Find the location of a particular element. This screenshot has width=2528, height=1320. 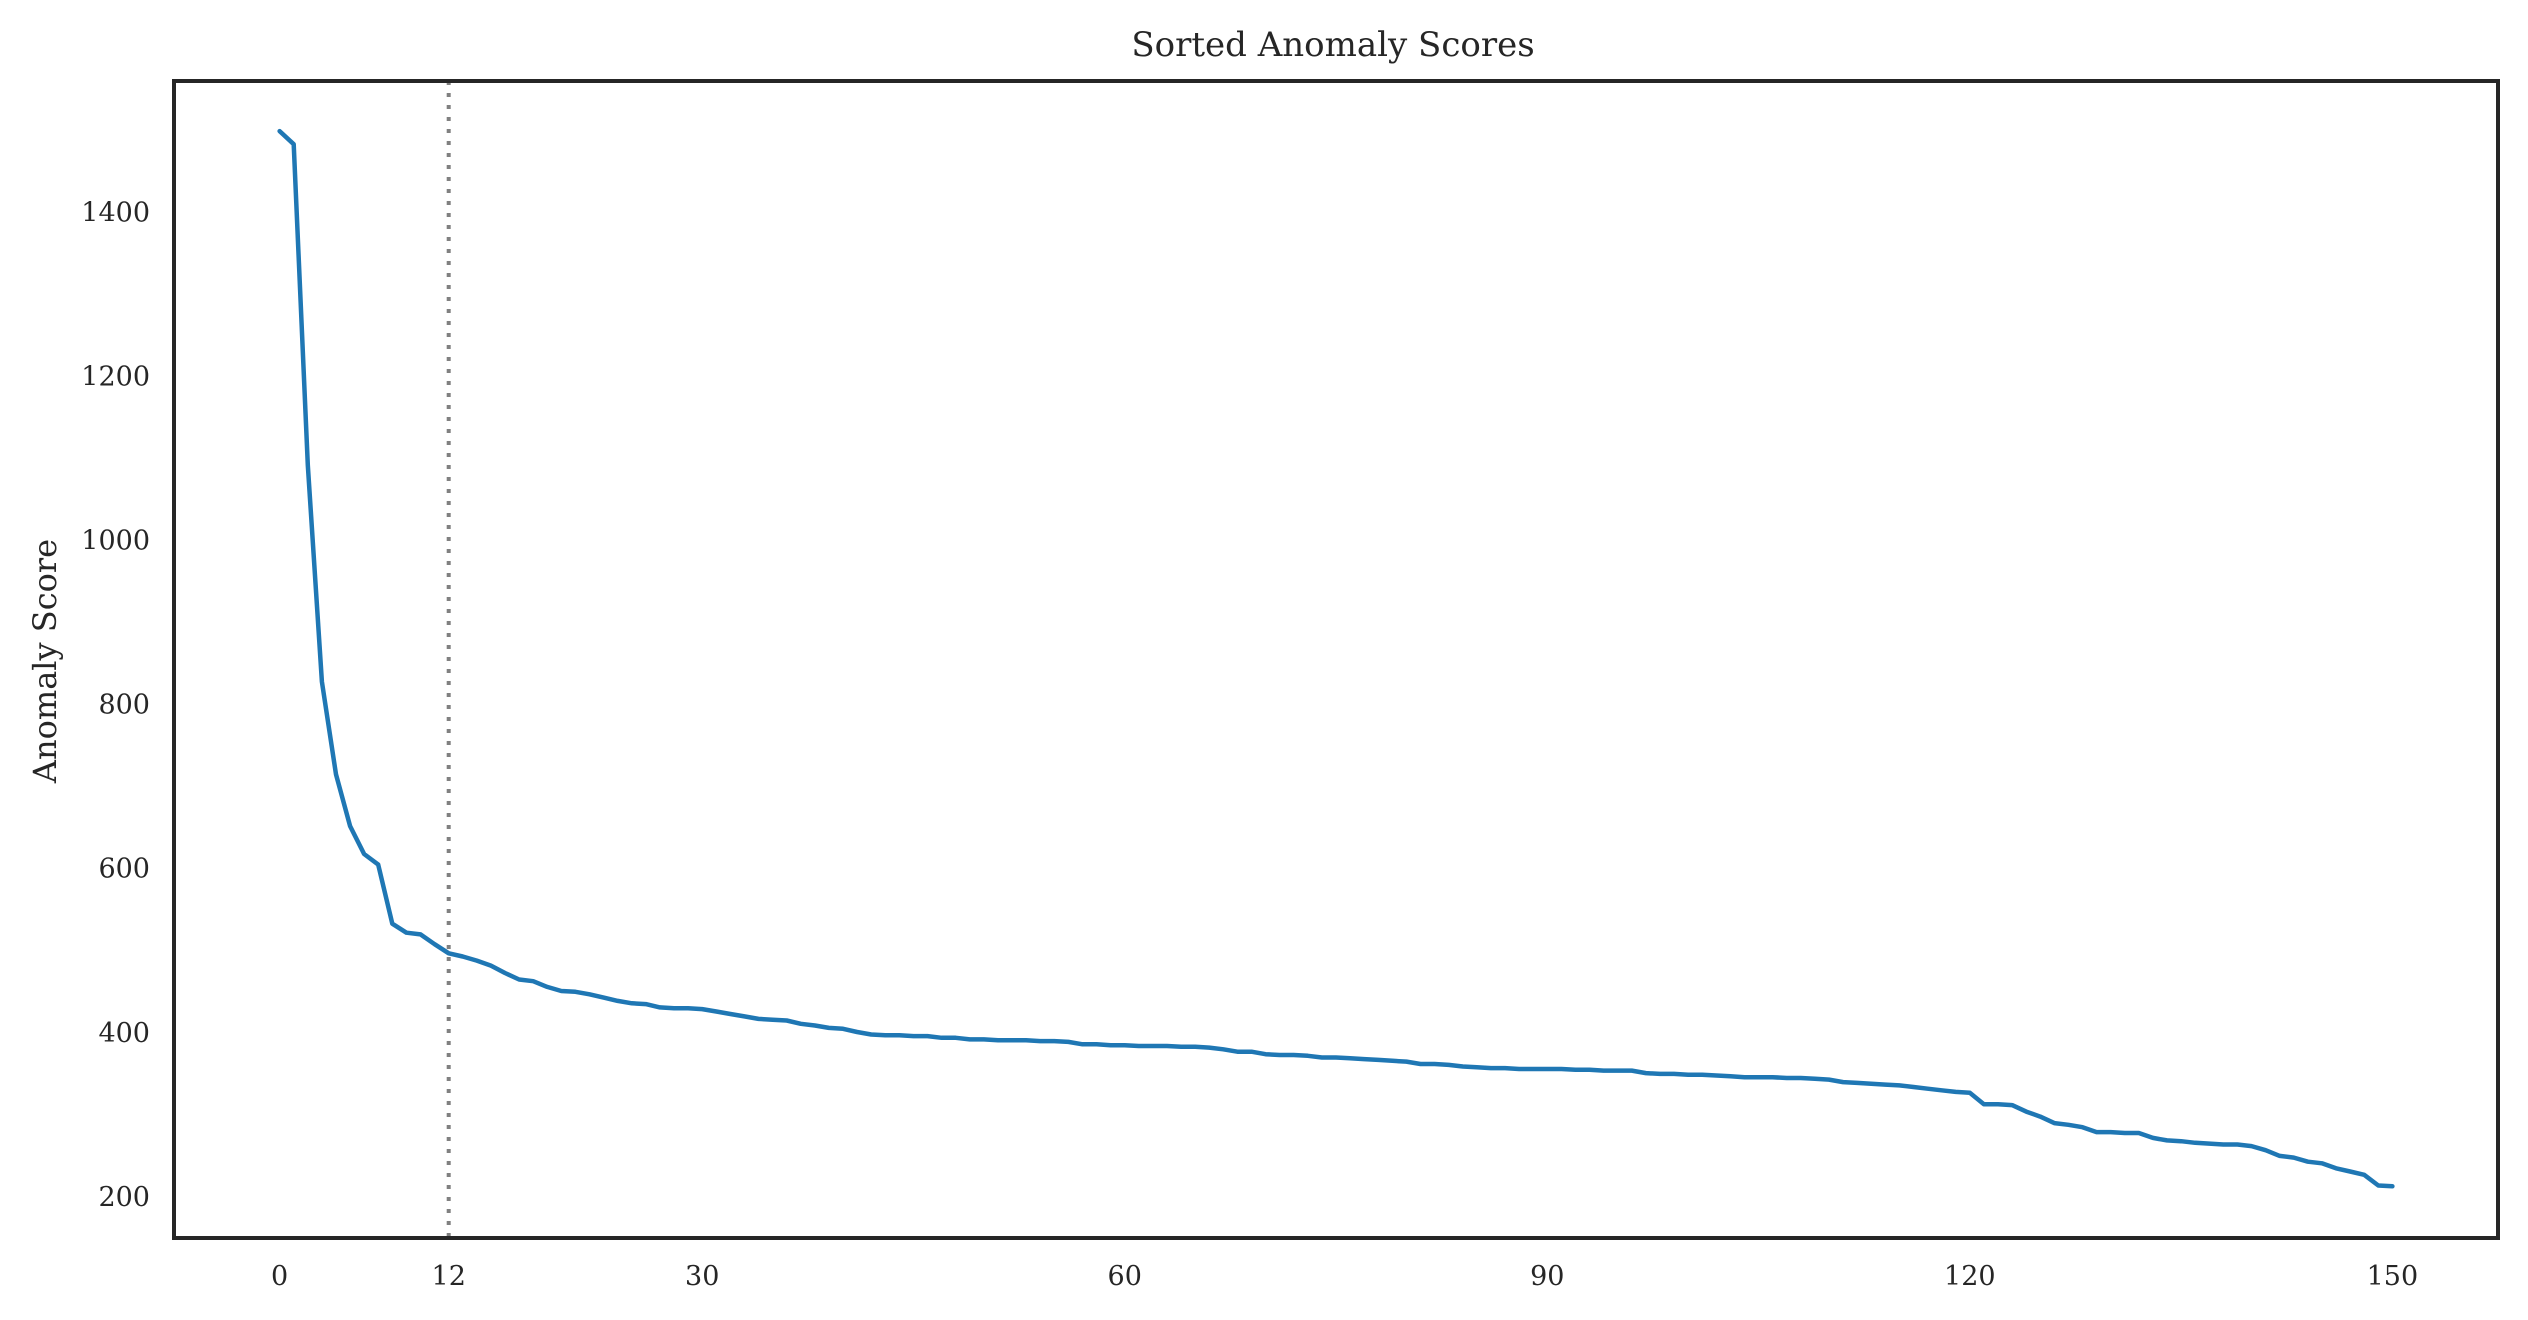

y-tick-label: 1000 is located at coordinates (115, 541).